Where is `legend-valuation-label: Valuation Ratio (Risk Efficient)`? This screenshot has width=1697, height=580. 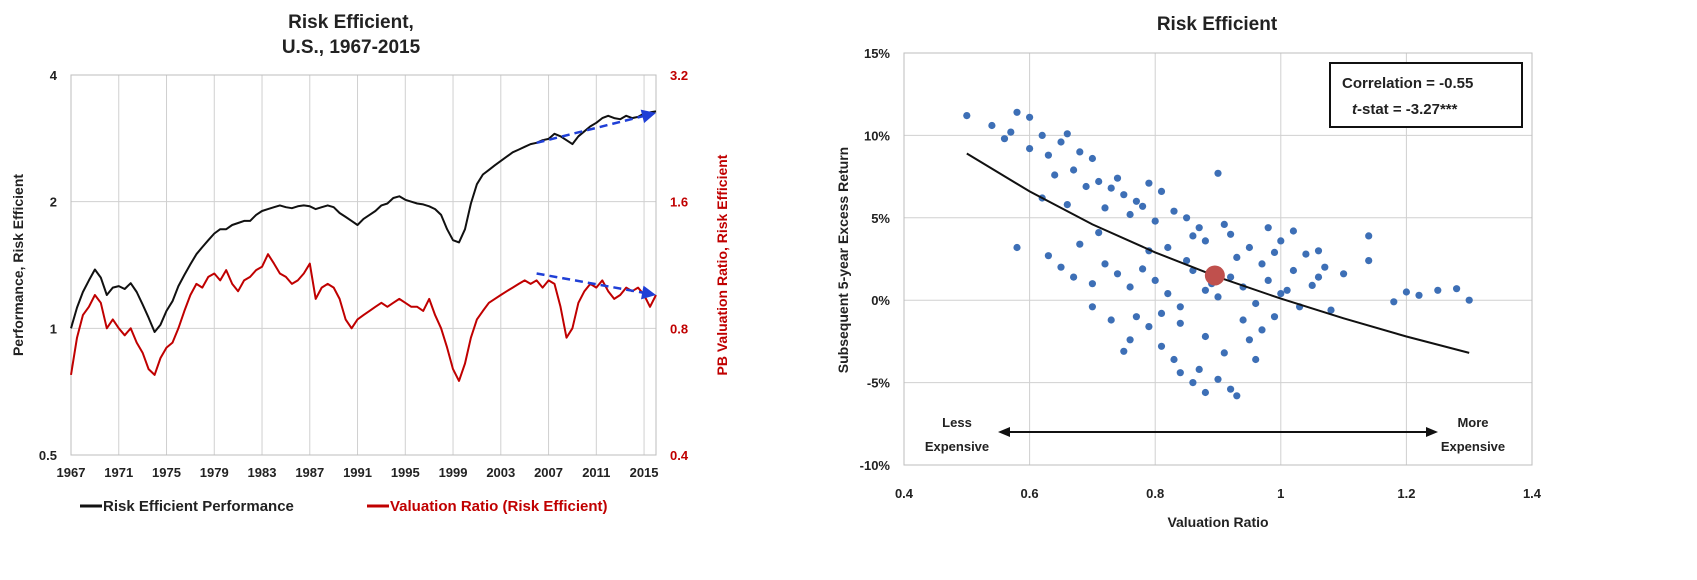
legend-valuation-label: Valuation Ratio (Risk Efficient) is located at coordinates (499, 506).